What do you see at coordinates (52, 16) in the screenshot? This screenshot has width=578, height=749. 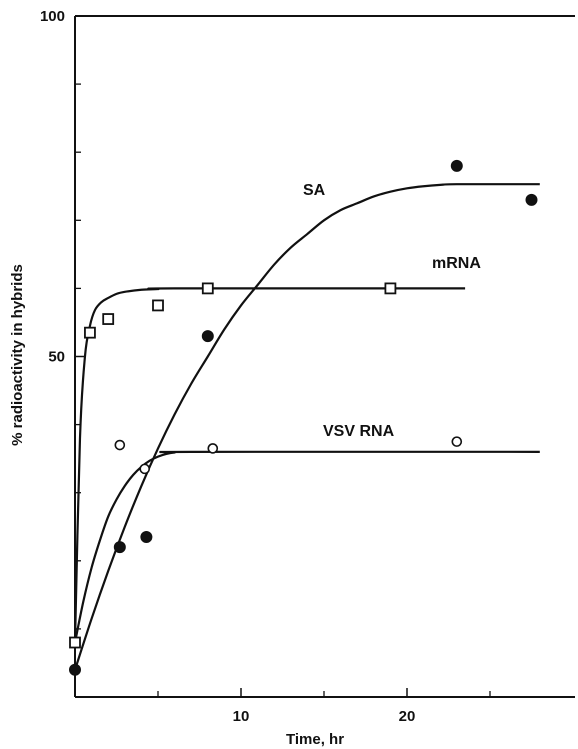 I see `y-tick-label: 100` at bounding box center [52, 16].